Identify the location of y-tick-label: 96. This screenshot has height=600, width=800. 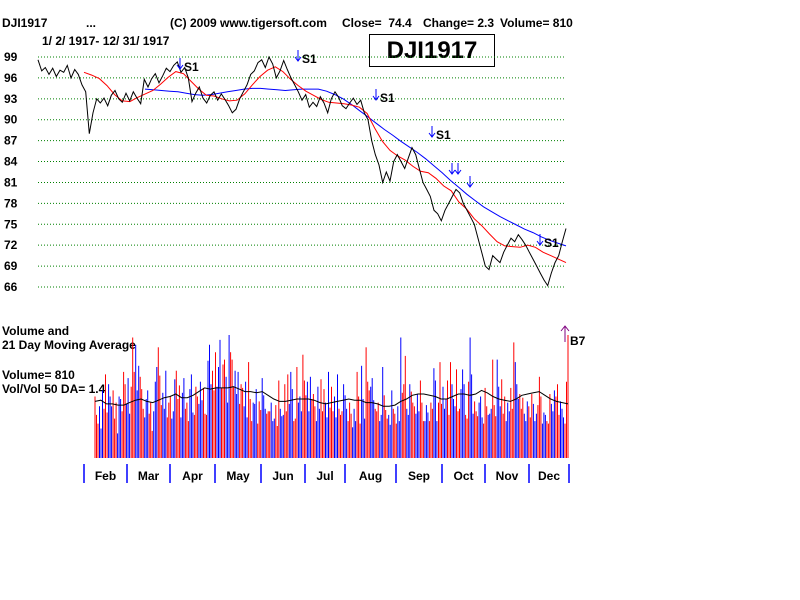
(11, 78).